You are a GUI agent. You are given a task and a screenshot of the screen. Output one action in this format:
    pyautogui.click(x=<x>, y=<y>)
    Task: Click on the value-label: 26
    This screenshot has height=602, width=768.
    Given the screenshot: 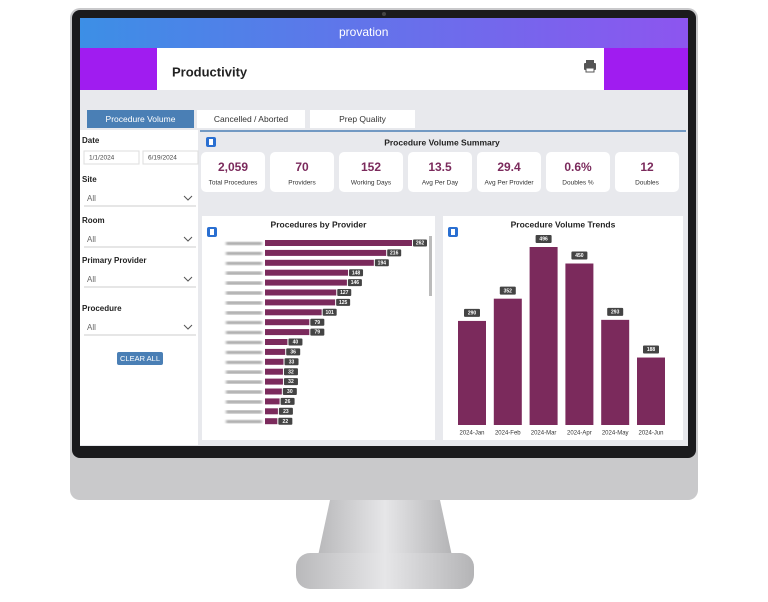 What is the action you would take?
    pyautogui.click(x=288, y=402)
    